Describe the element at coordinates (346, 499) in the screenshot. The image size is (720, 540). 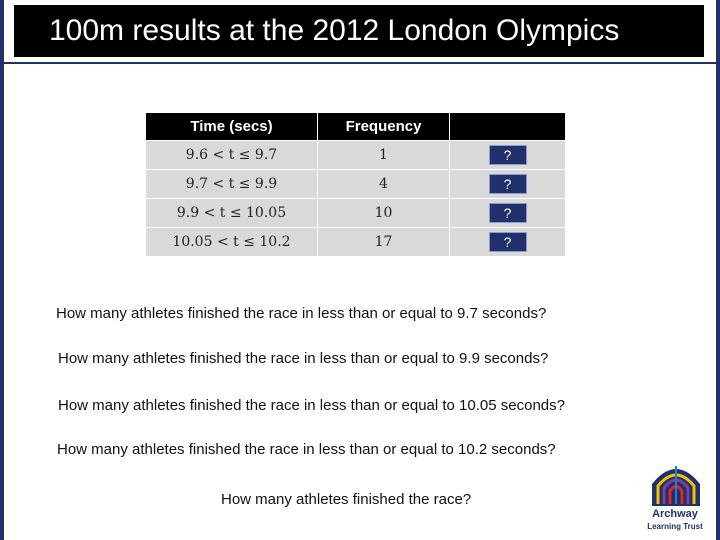
I see `question-5: How many athletes finished the race?` at that location.